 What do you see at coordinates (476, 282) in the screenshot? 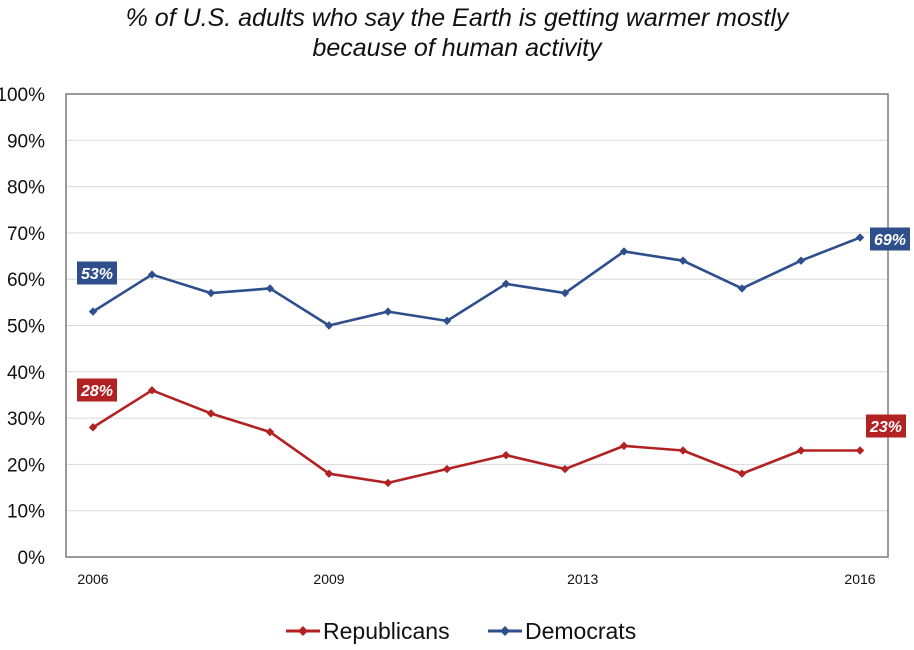
I see `democrats-line` at bounding box center [476, 282].